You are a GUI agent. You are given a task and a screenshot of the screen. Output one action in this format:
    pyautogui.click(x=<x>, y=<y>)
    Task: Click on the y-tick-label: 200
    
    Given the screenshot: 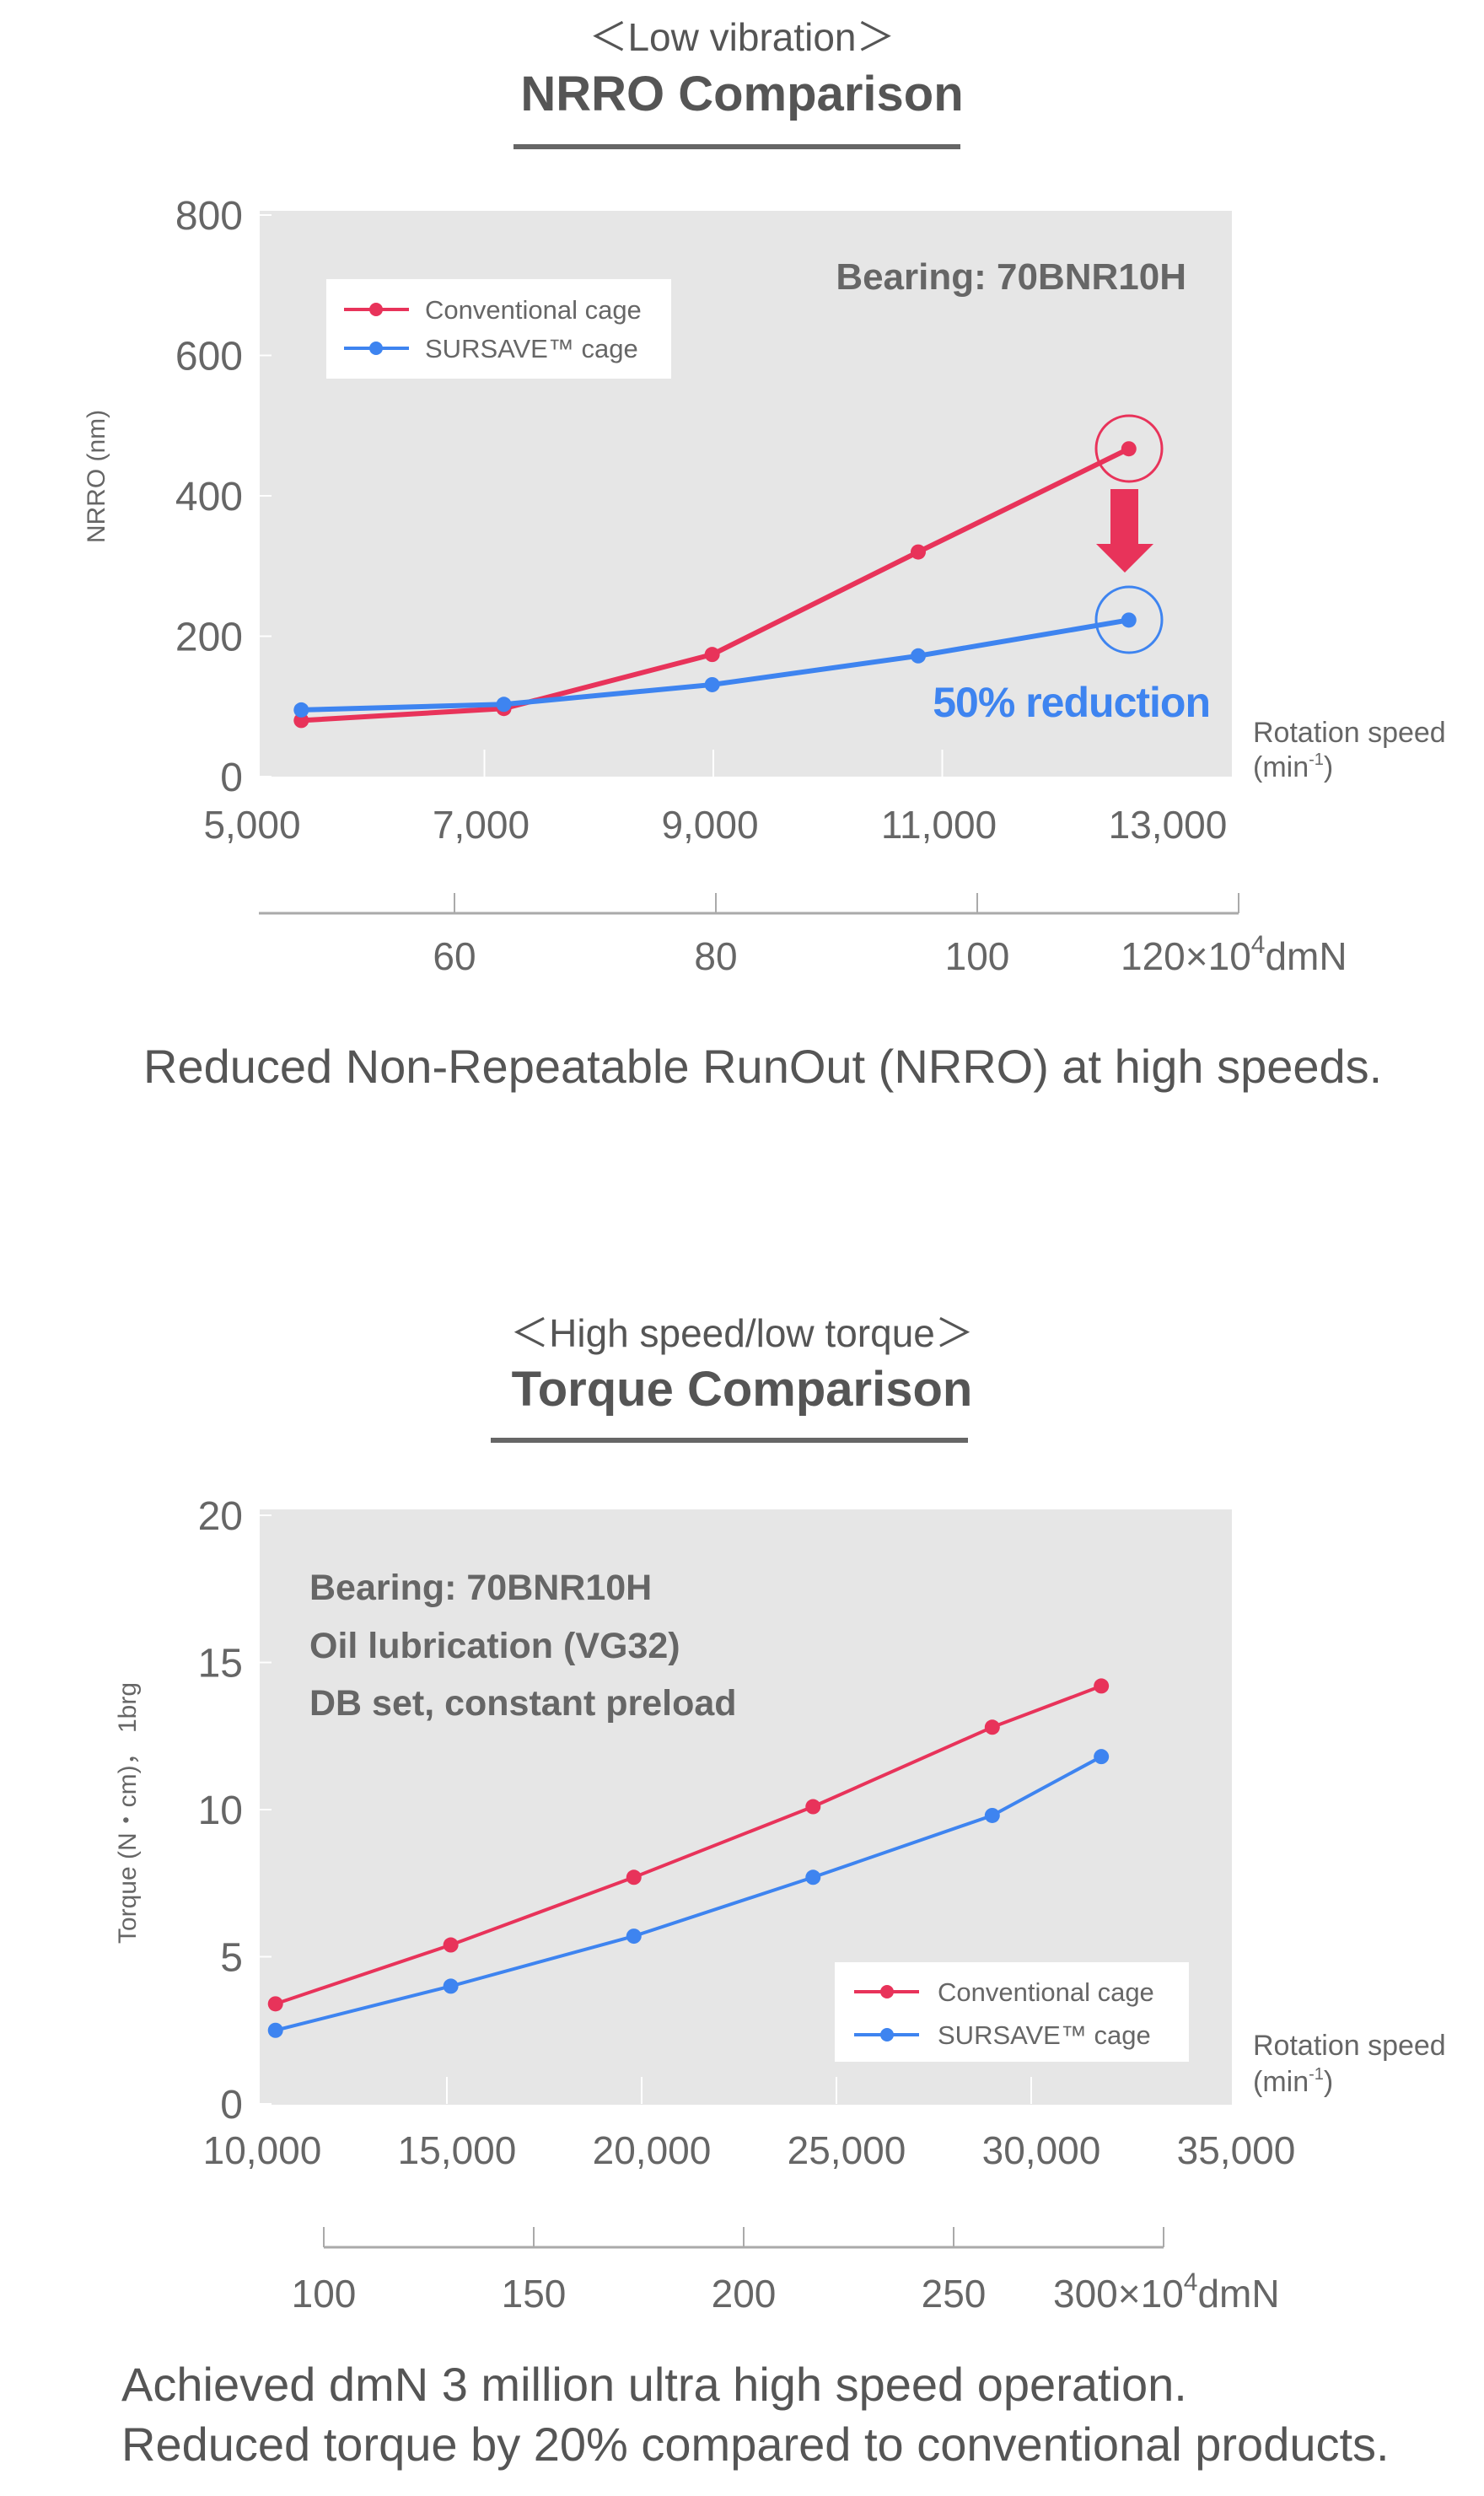 What is the action you would take?
    pyautogui.click(x=209, y=638)
    